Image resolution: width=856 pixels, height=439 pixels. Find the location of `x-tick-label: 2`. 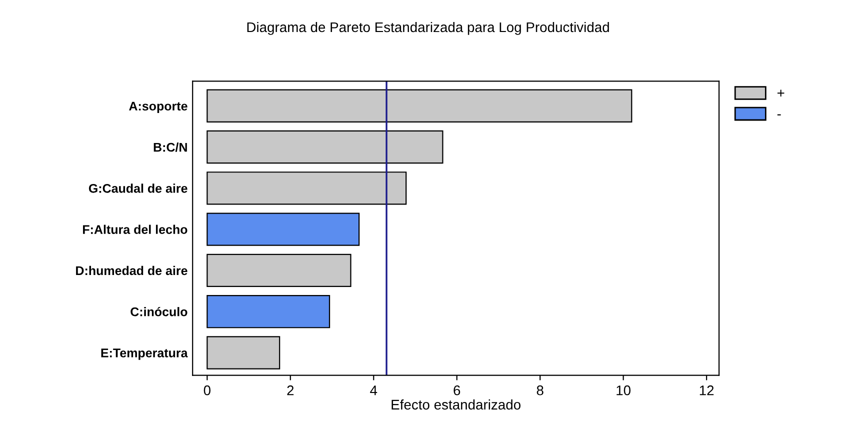

x-tick-label: 2 is located at coordinates (290, 390).